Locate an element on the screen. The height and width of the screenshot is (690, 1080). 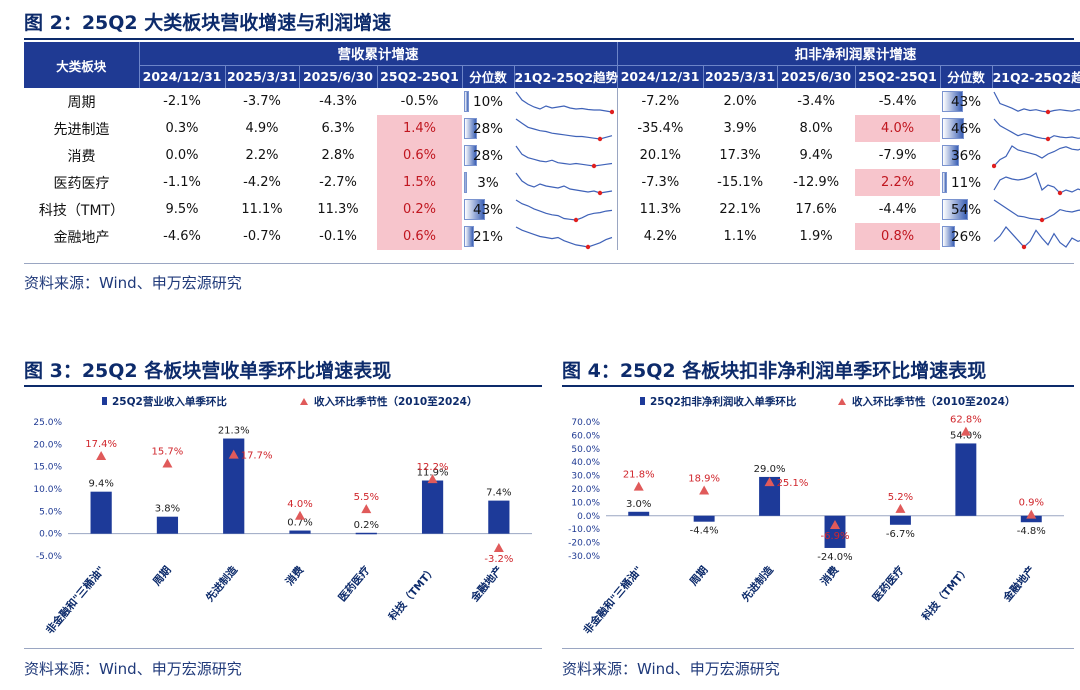
rev-value-cell: -0.1% is located at coordinates (338, 236).